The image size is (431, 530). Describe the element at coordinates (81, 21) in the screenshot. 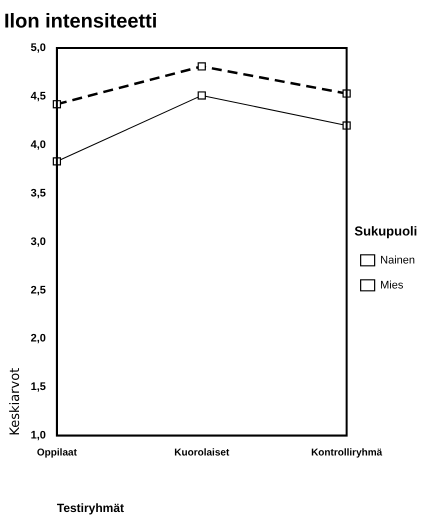

I see `chart-title: Ilon intensiteetti` at that location.